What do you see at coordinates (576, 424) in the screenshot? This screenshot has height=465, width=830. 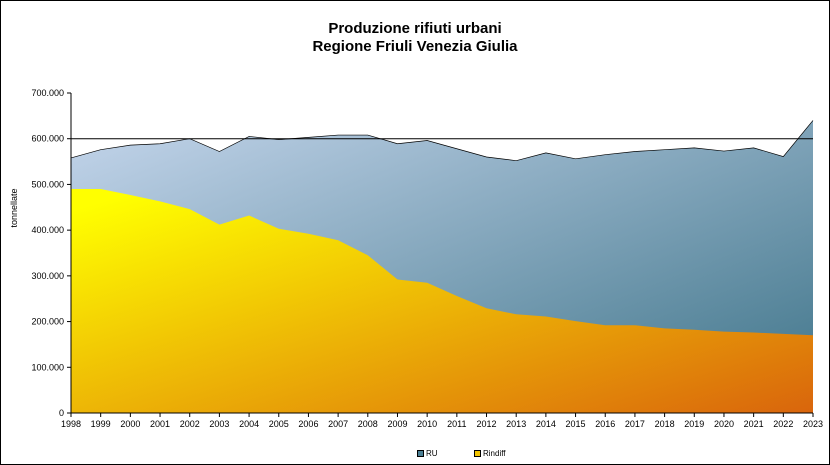 I see `x-tick-label: 2015` at bounding box center [576, 424].